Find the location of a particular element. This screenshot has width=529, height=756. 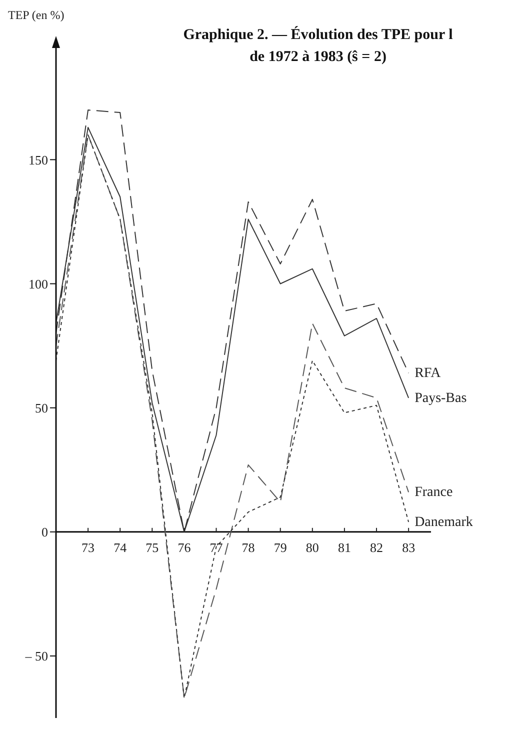

chart-subtitle: de 1972 à 1983 (ŝ = 2) is located at coordinates (318, 57).